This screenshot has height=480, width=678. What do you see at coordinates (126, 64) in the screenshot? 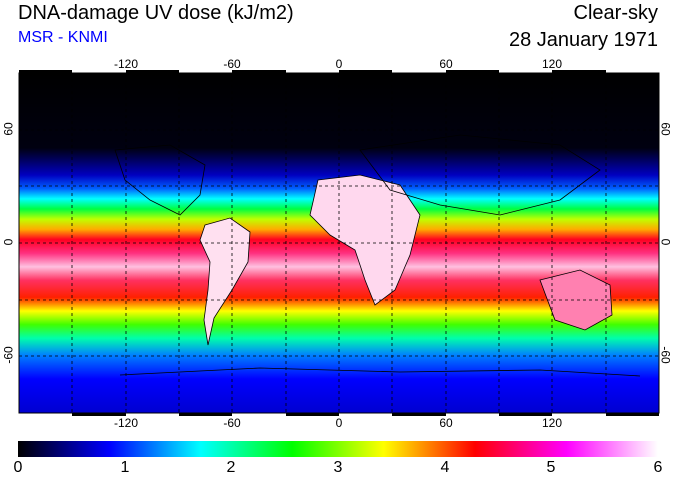
I see `lon-label-top: -120` at bounding box center [126, 64].